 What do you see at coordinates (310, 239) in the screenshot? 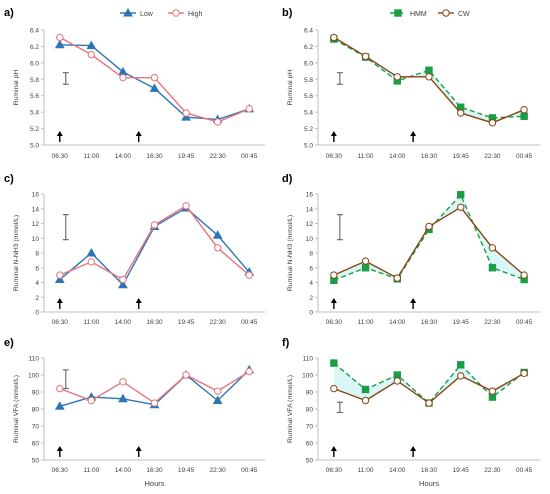
I see `y-tick-label: 10` at bounding box center [310, 239].